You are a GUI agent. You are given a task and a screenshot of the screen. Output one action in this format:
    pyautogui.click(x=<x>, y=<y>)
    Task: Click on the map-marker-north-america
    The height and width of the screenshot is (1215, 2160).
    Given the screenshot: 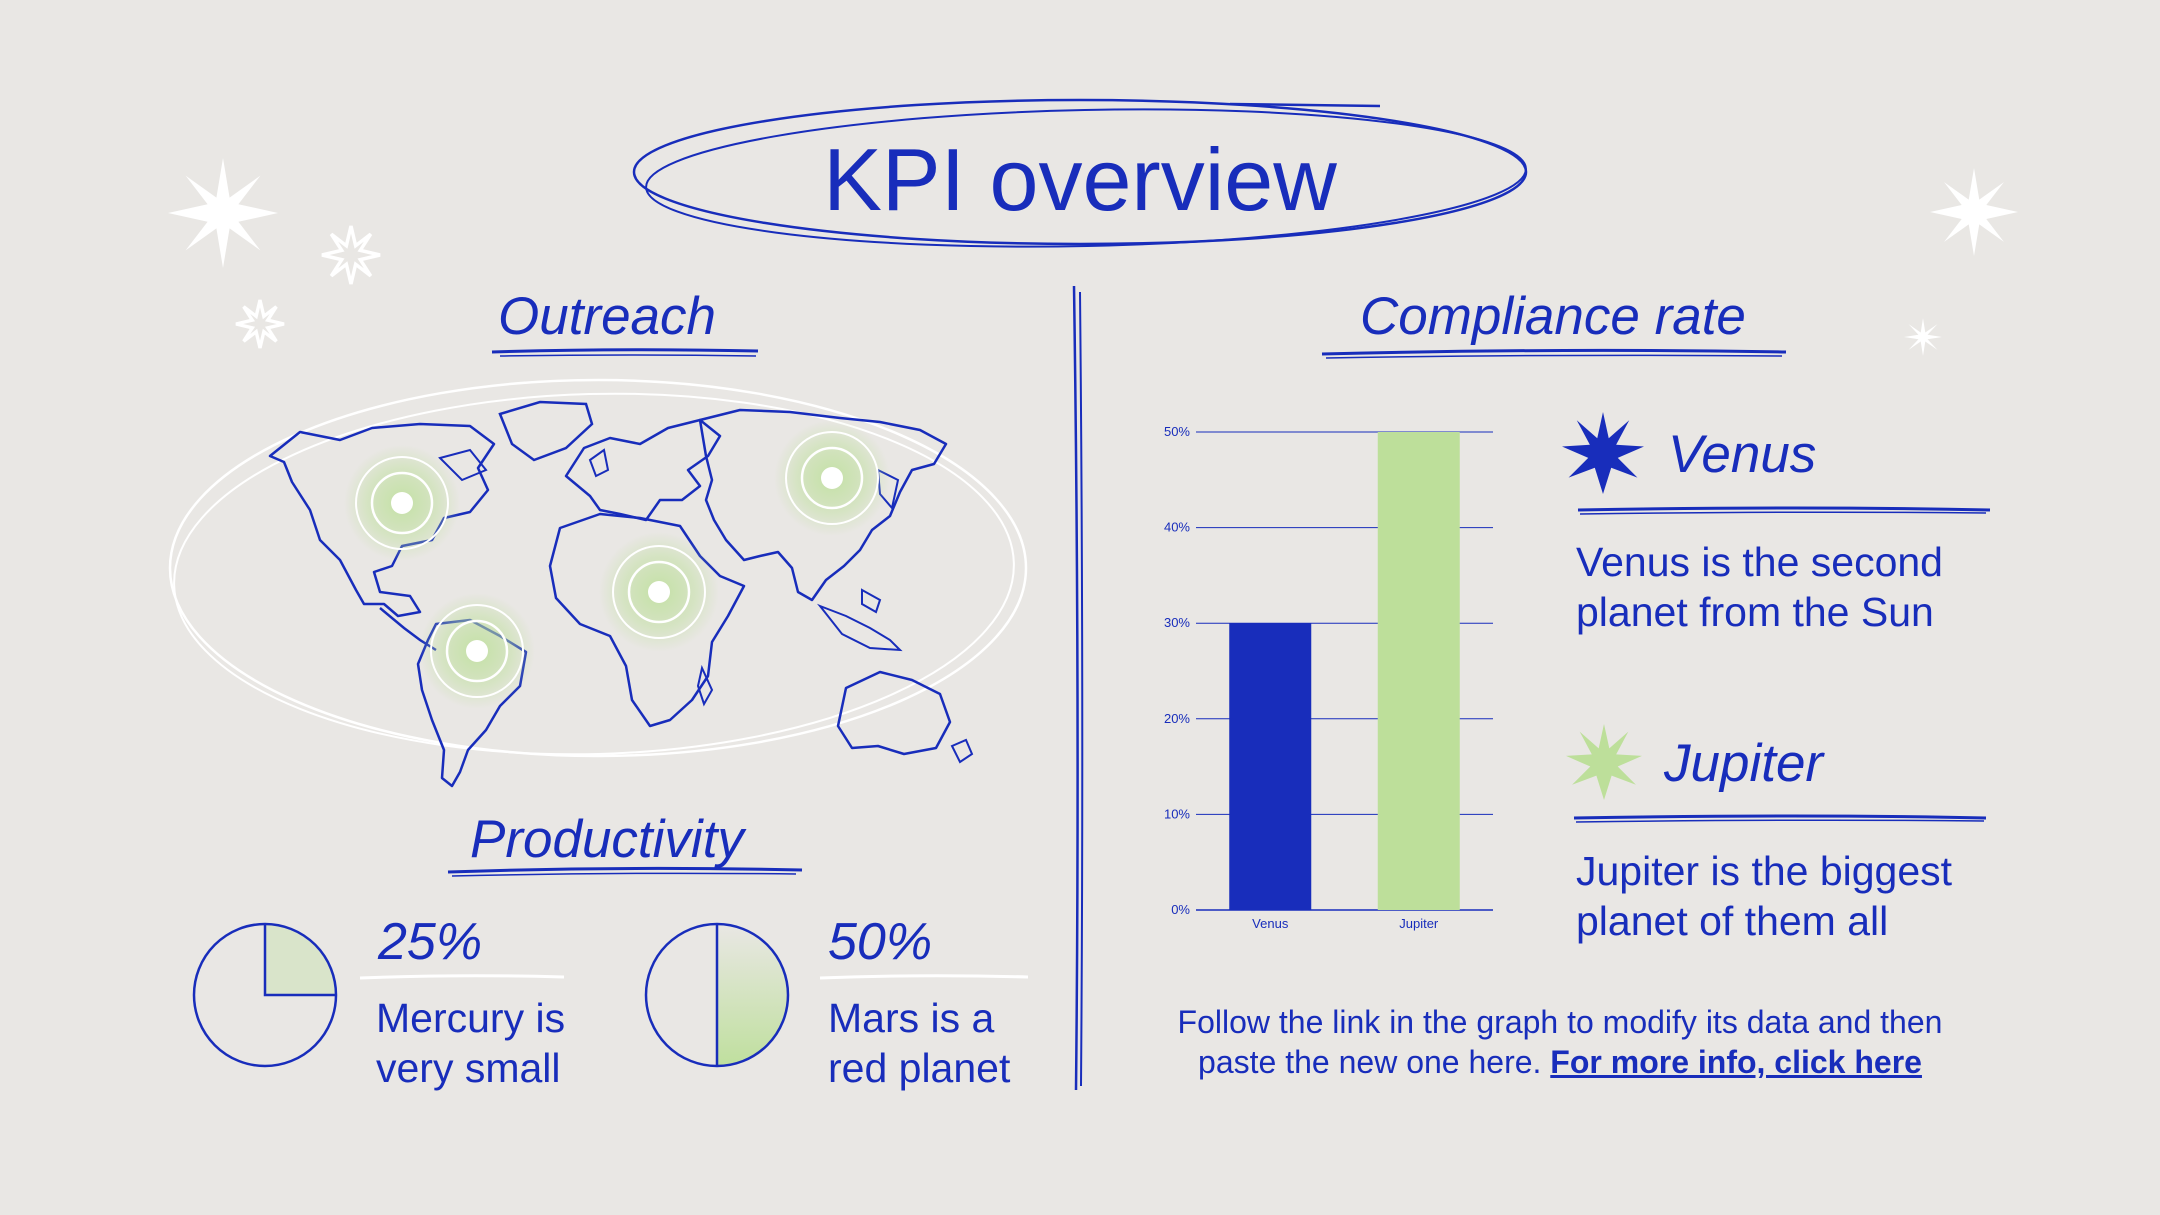 What is the action you would take?
    pyautogui.click(x=402, y=503)
    